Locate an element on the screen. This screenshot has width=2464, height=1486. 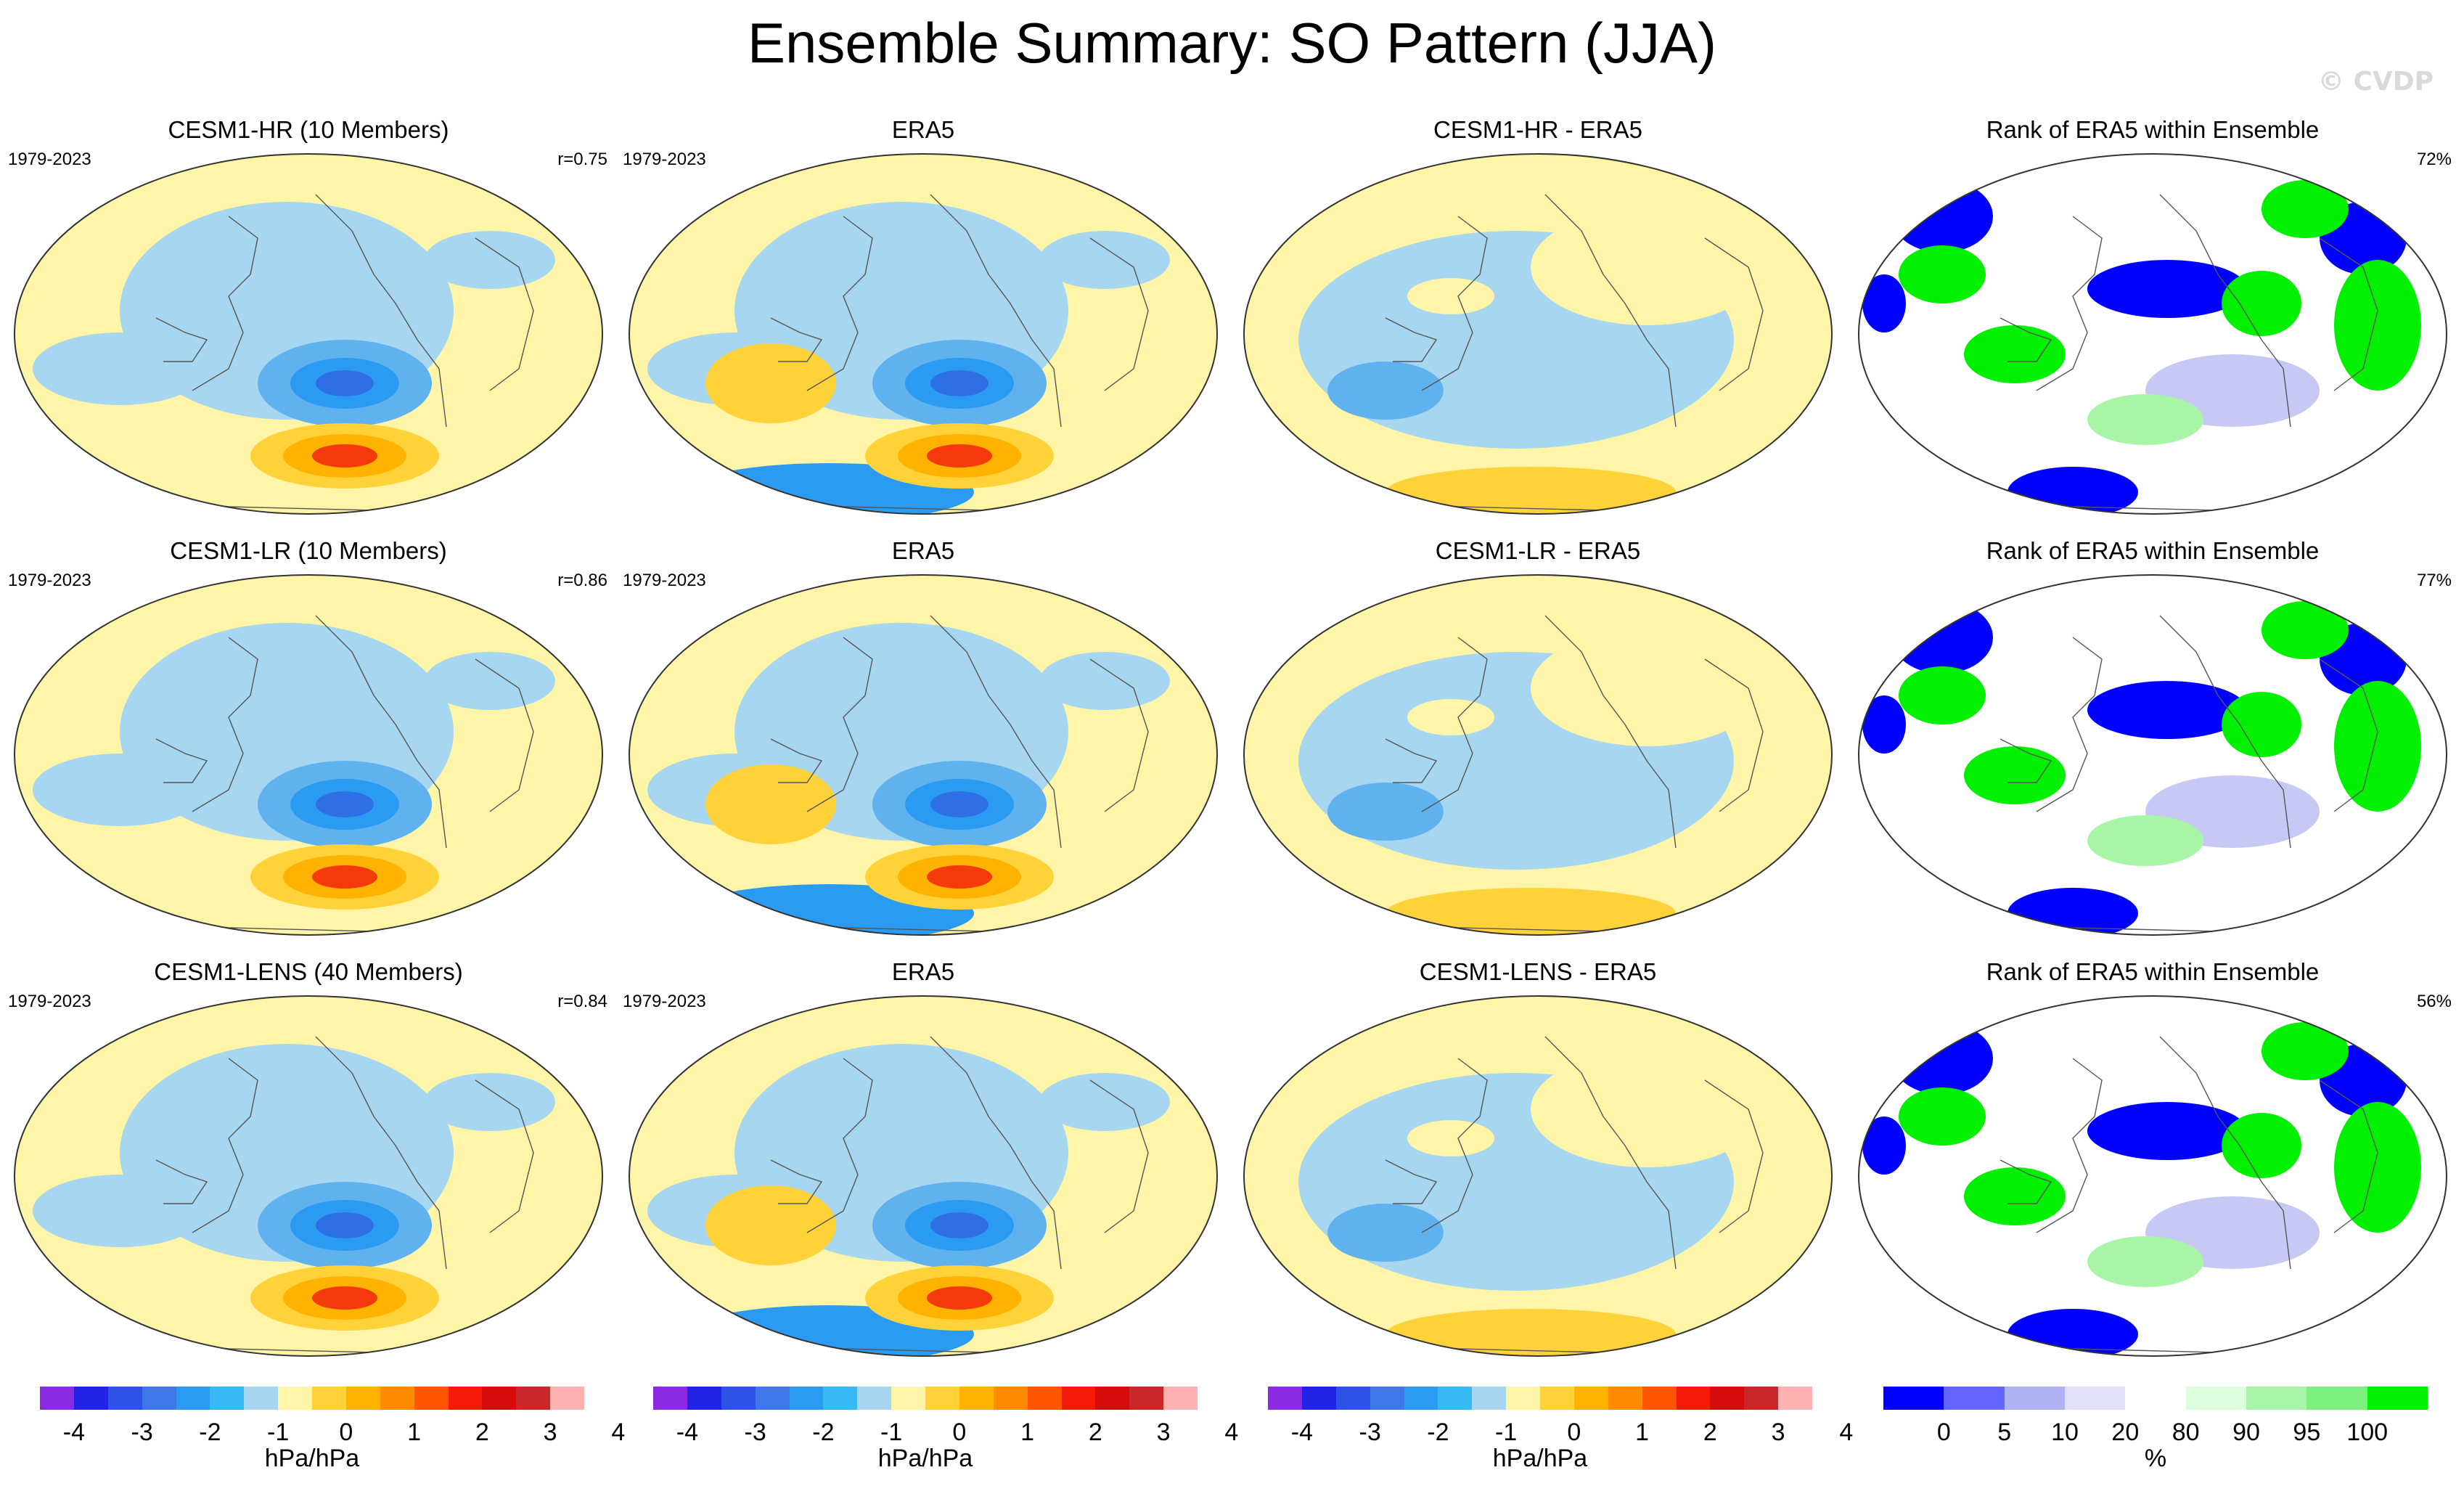
negative-anomaly-center is located at coordinates (345, 804).